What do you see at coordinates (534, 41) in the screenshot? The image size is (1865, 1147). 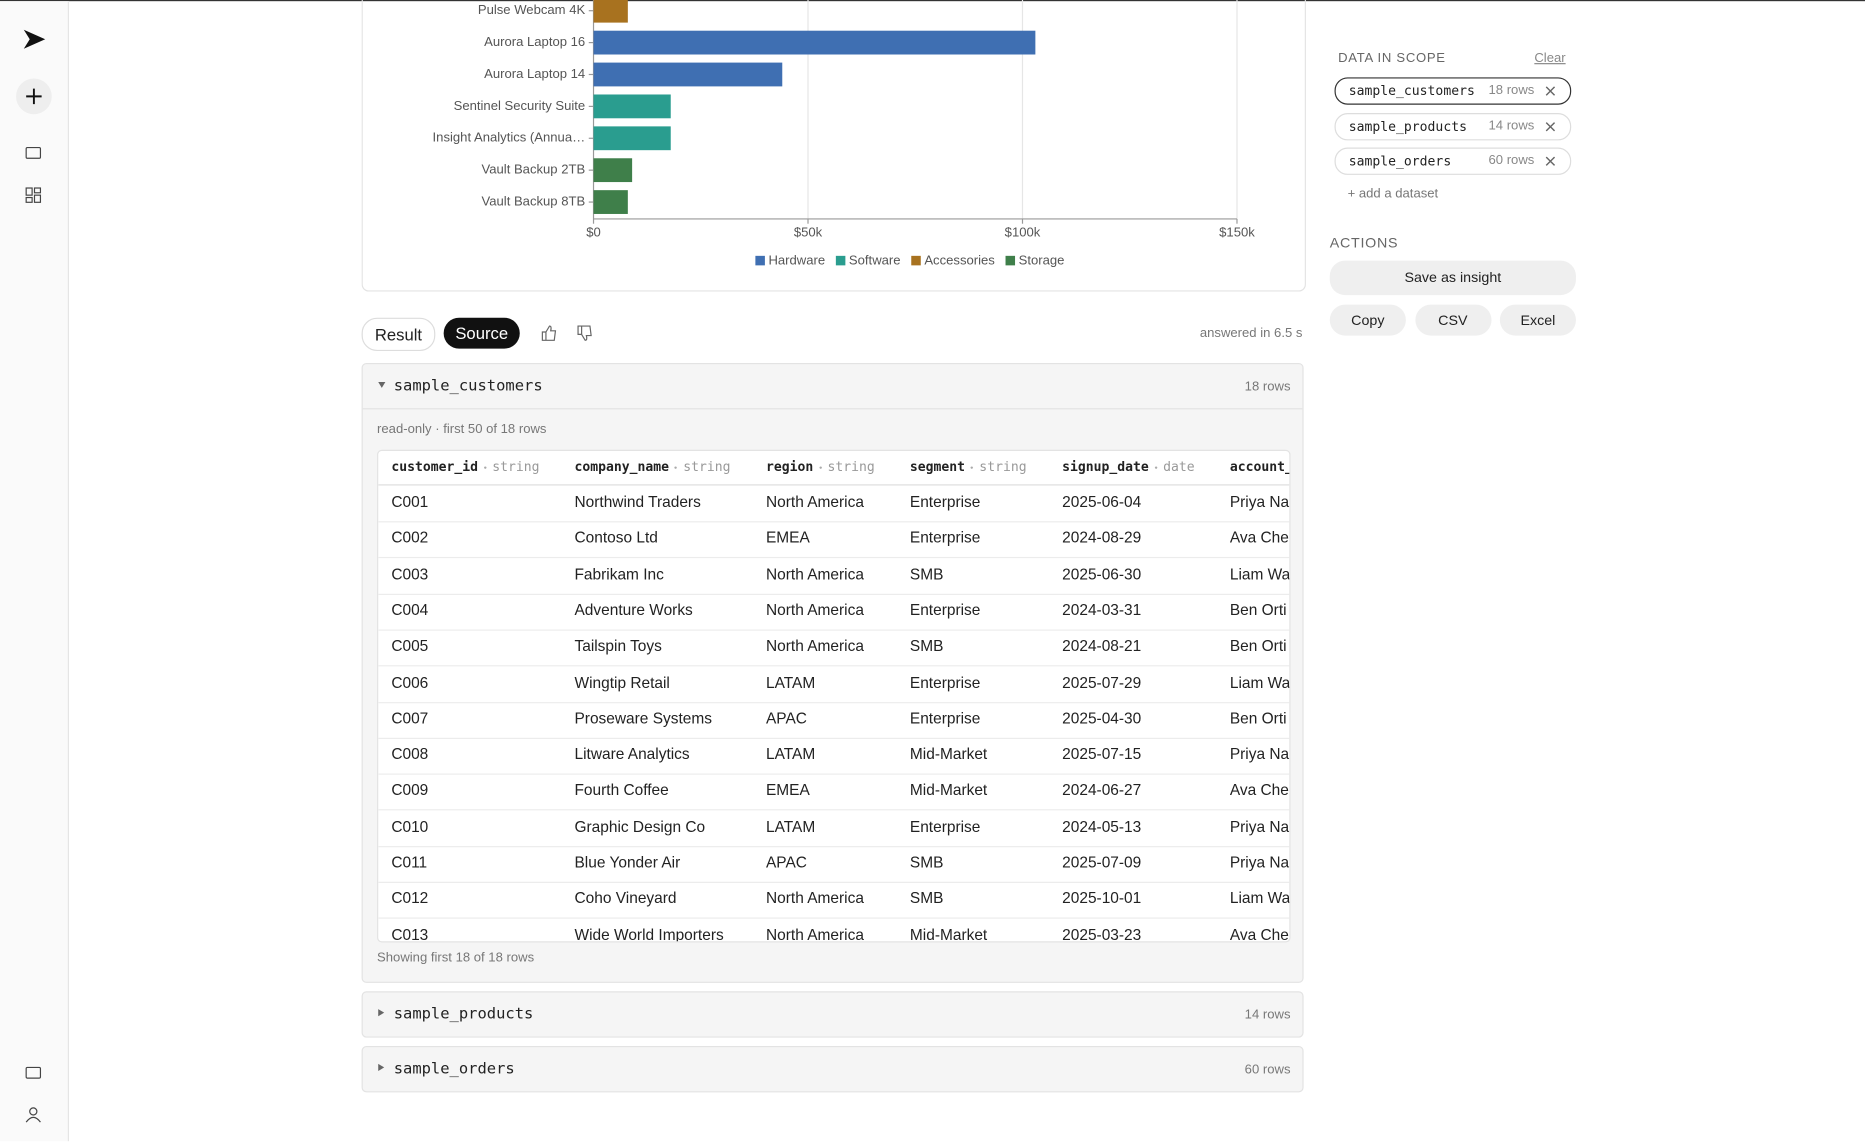 I see `y-tick-label: Aurora Laptop 16` at bounding box center [534, 41].